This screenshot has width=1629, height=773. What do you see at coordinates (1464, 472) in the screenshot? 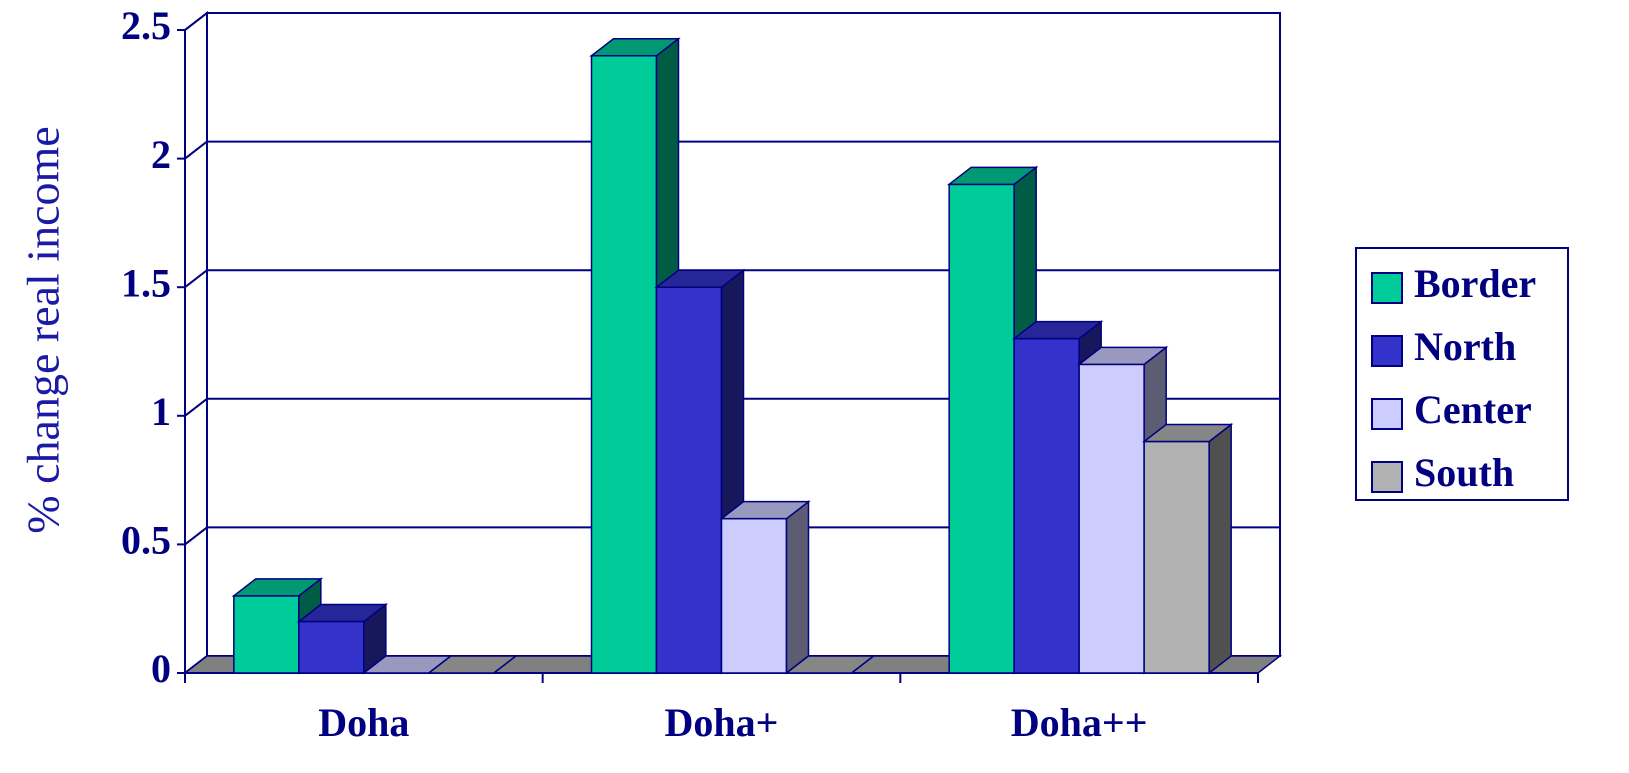
I see `legend-label: South` at bounding box center [1464, 472].